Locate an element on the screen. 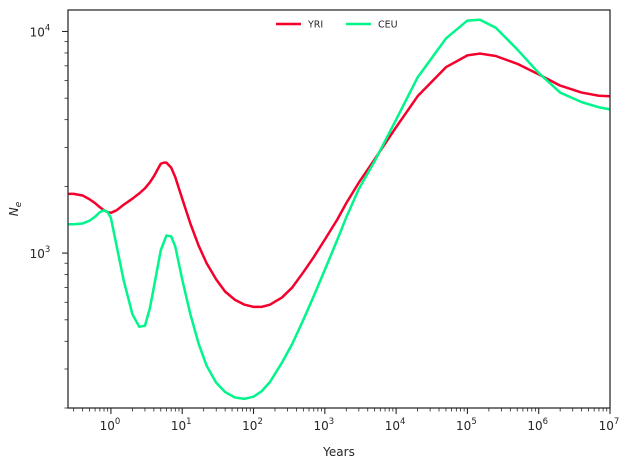 The image size is (629, 470). y-tick-label: 10³ is located at coordinates (40, 253).